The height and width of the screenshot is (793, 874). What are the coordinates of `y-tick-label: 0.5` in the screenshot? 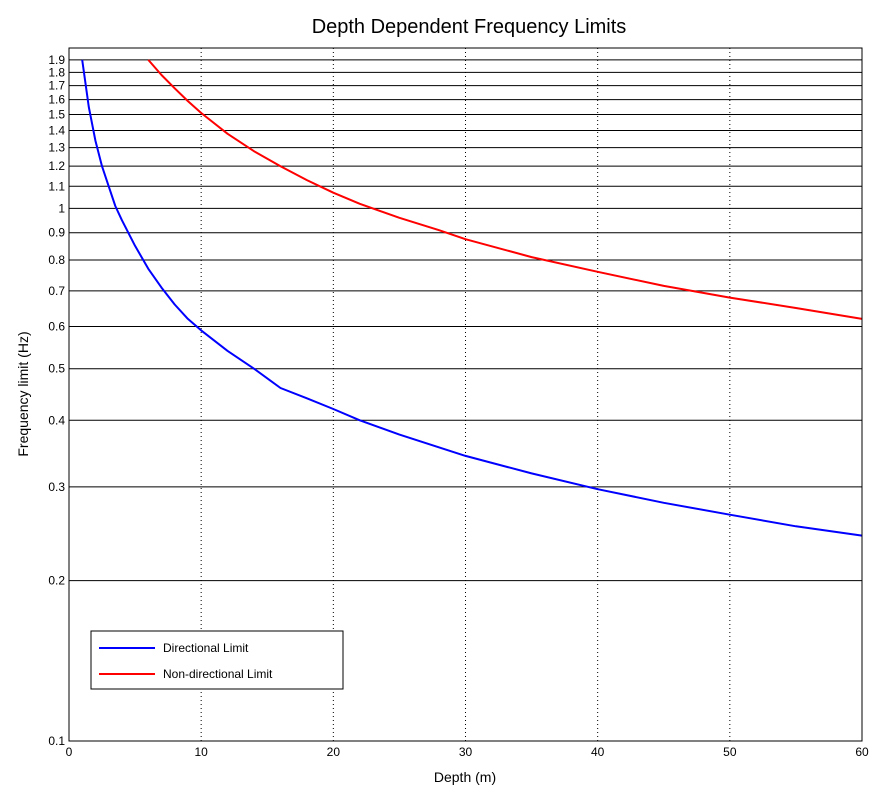 It's located at (56, 369).